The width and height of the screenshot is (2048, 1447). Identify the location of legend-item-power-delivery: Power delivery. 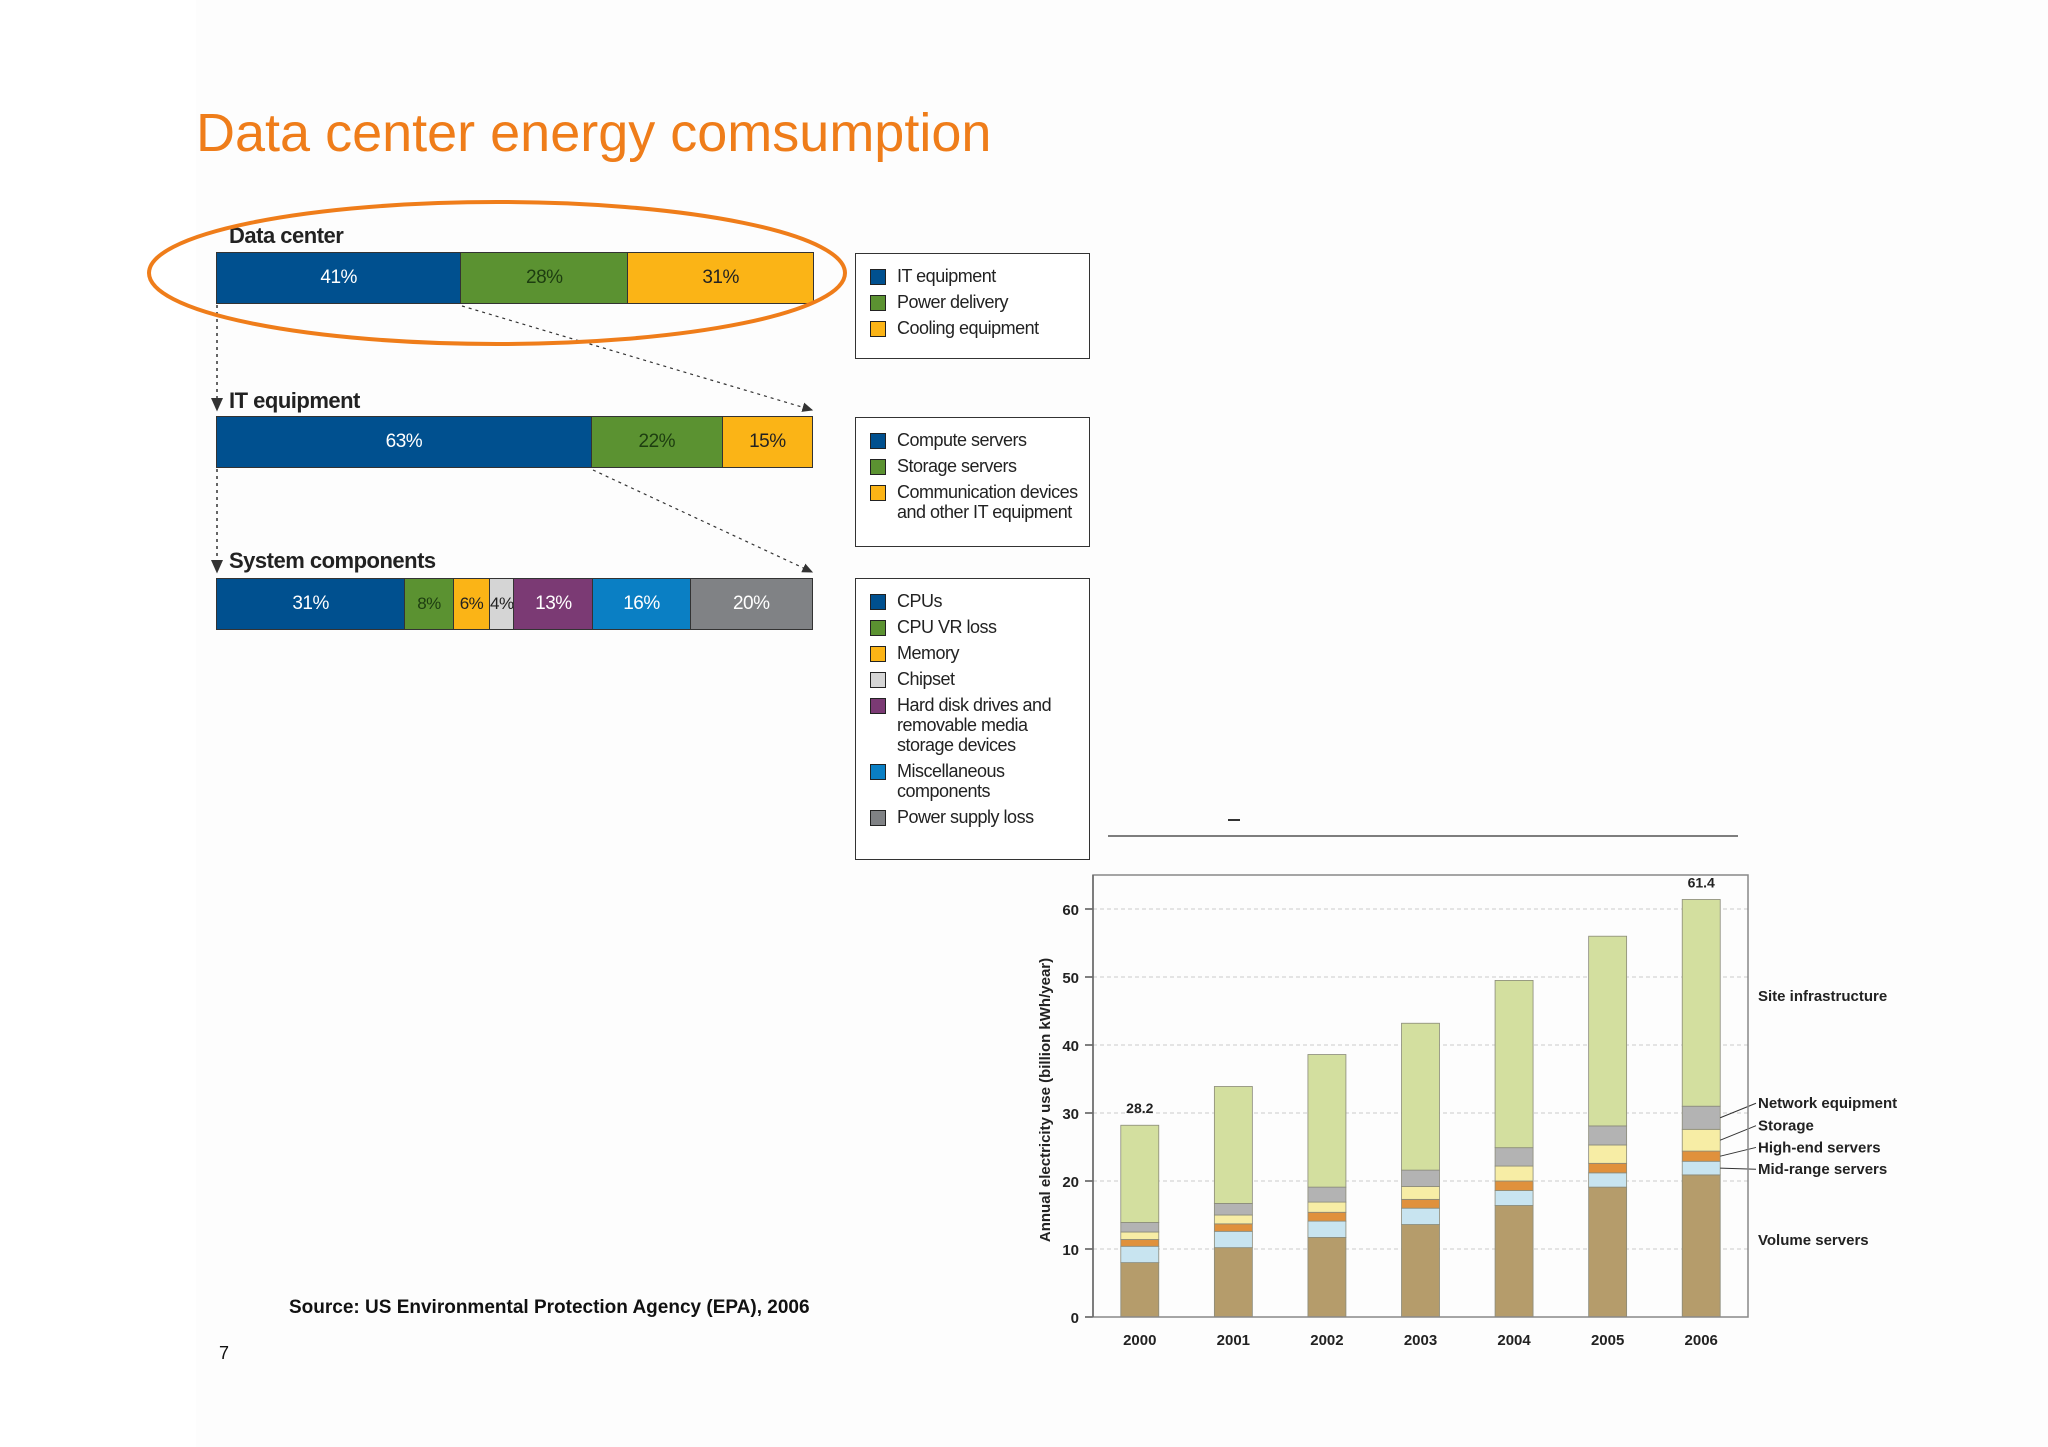
(974, 302).